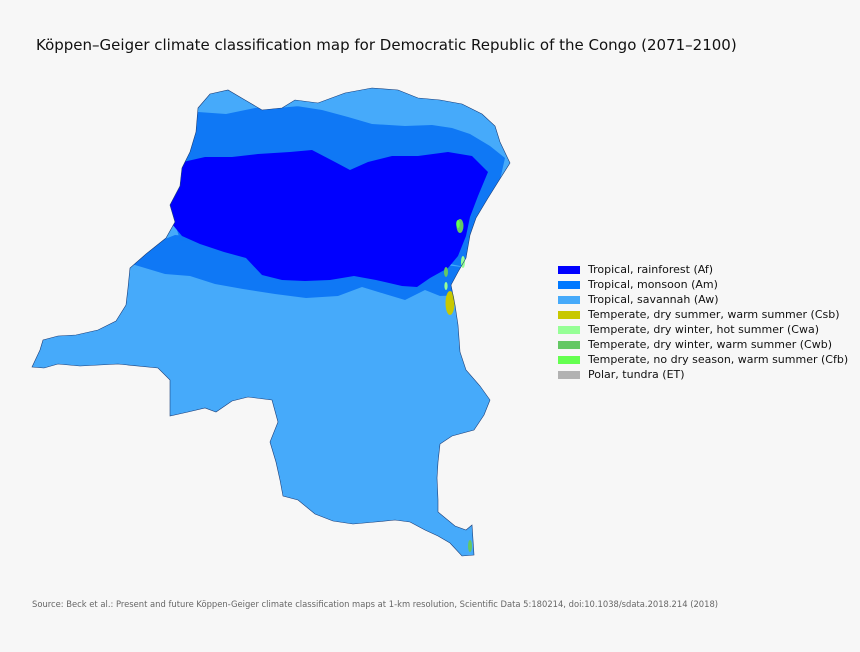 The width and height of the screenshot is (860, 652). Describe the element at coordinates (569, 374) in the screenshot. I see `legend-swatch-et` at that location.